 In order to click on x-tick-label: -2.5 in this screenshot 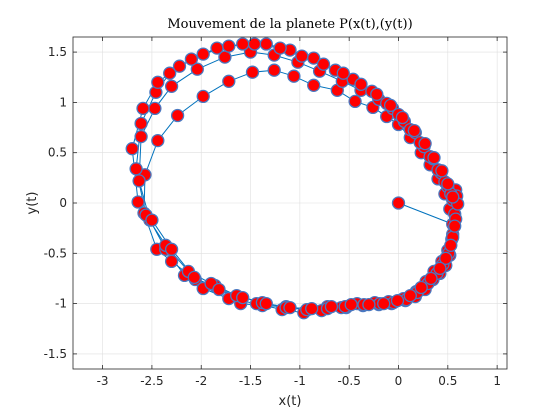, I will do `click(151, 381)`.